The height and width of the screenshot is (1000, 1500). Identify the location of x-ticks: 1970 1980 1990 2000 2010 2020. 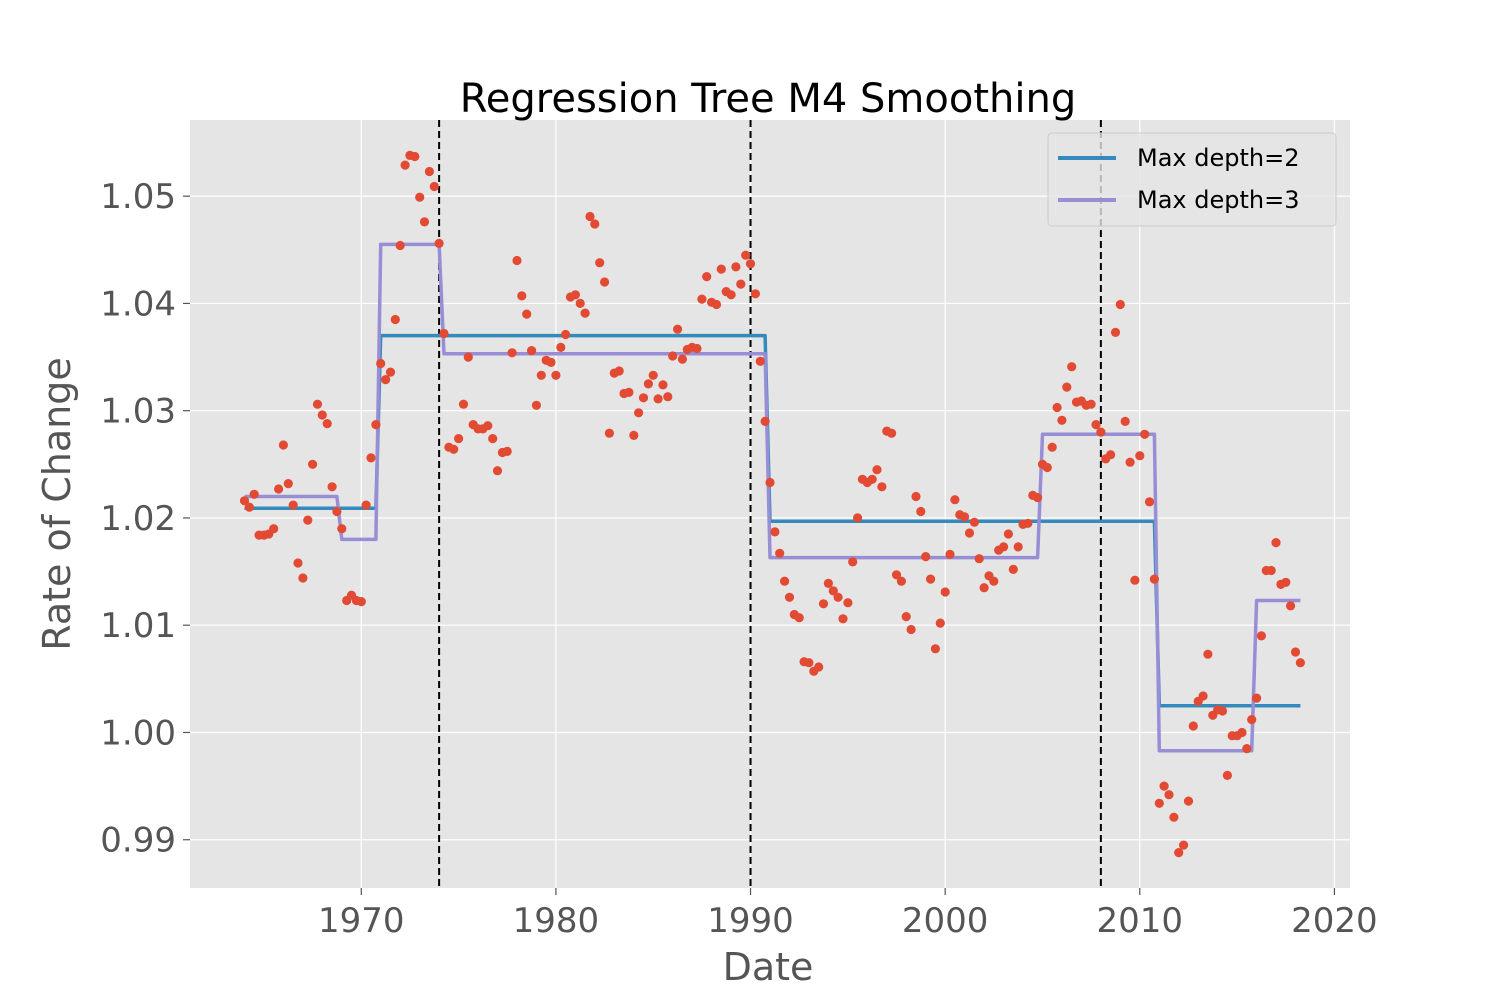
(848, 914).